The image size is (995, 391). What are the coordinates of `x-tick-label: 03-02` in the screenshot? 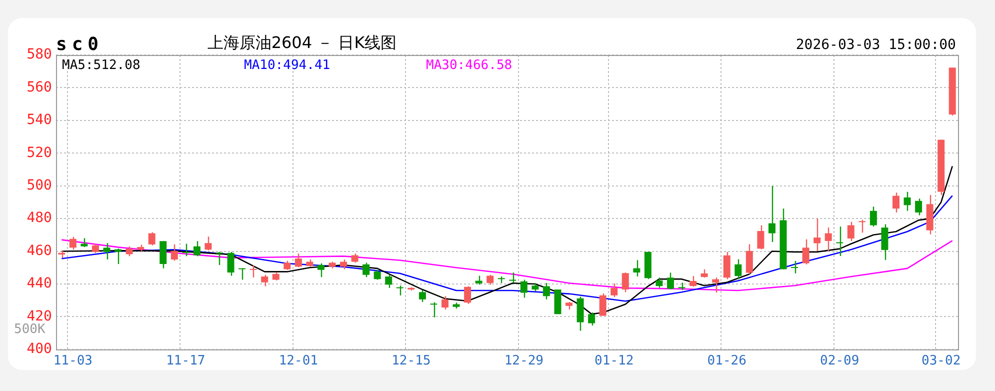 It's located at (941, 361).